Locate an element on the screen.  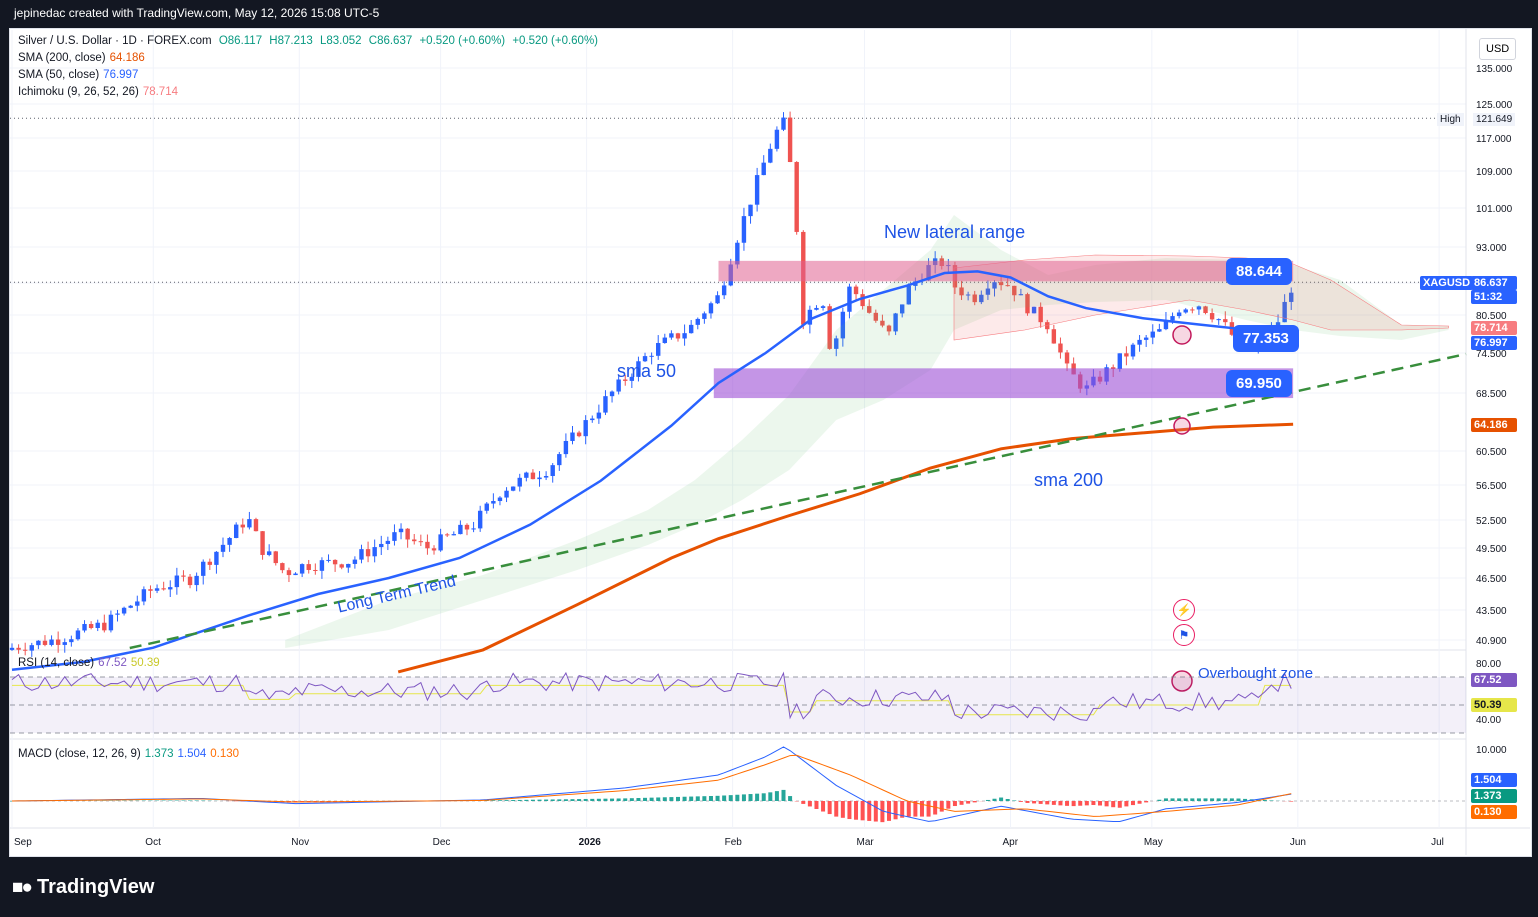
macd-signal-badge: 1.504 is located at coordinates (1494, 780).